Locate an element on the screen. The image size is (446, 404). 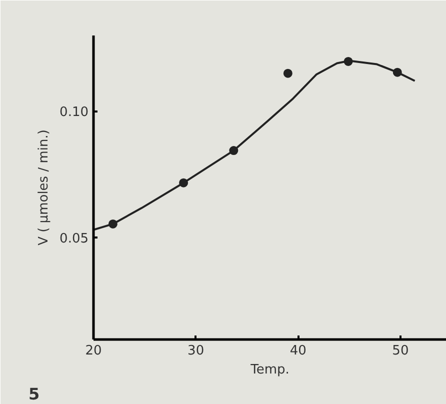
x-tick-label: 30 is located at coordinates (196, 351).